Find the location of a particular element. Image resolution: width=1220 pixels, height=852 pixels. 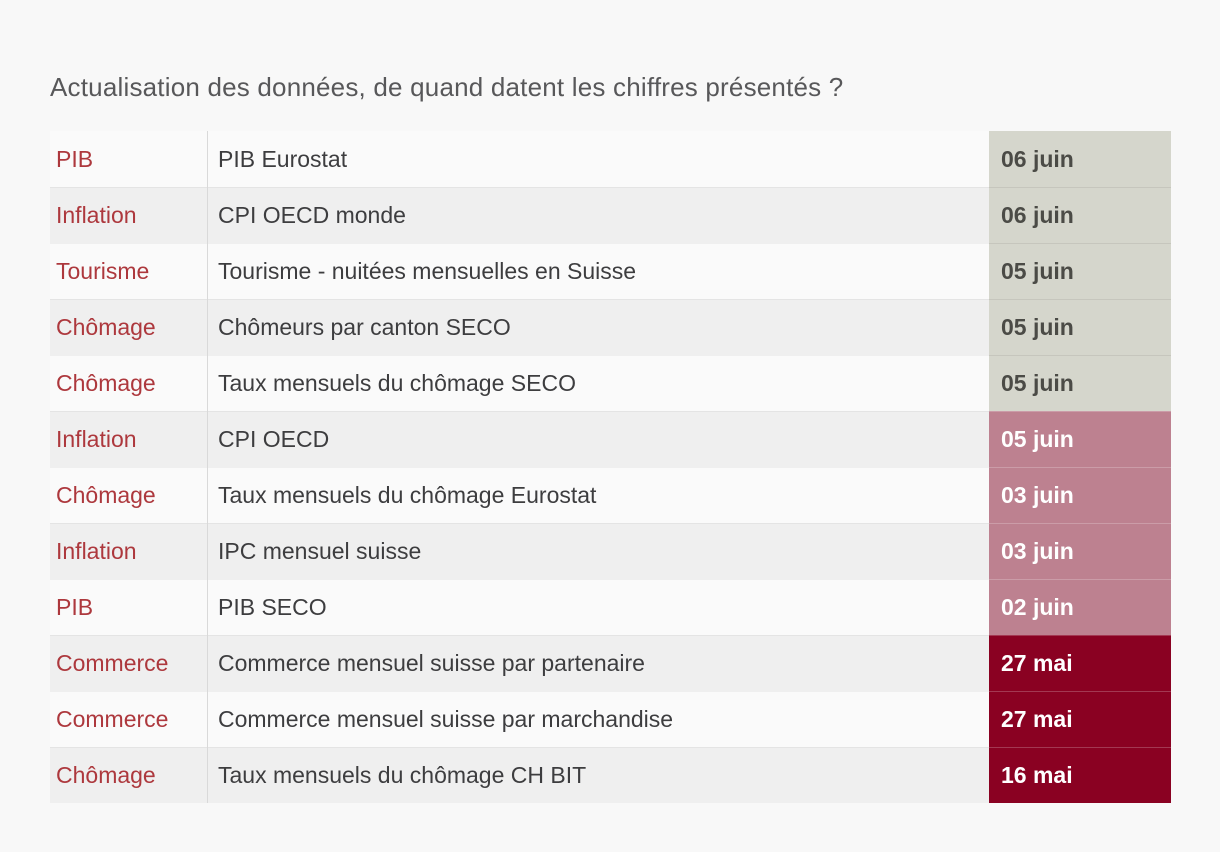

description-cell: Commerce mensuel suisse par marchandise is located at coordinates (598, 719).